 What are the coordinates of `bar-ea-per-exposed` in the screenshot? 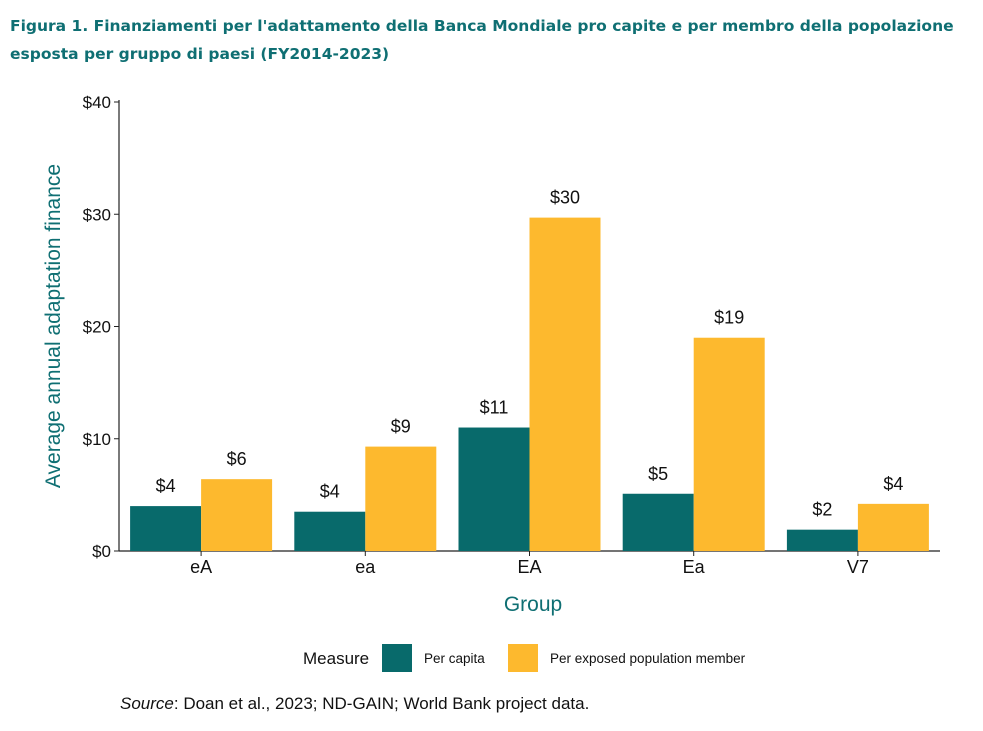 It's located at (401, 498).